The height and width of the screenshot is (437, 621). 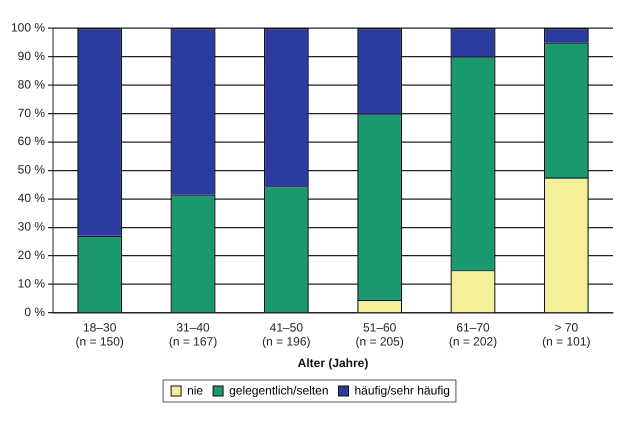 What do you see at coordinates (32, 55) in the screenshot?
I see `y-tick-label: 90 %` at bounding box center [32, 55].